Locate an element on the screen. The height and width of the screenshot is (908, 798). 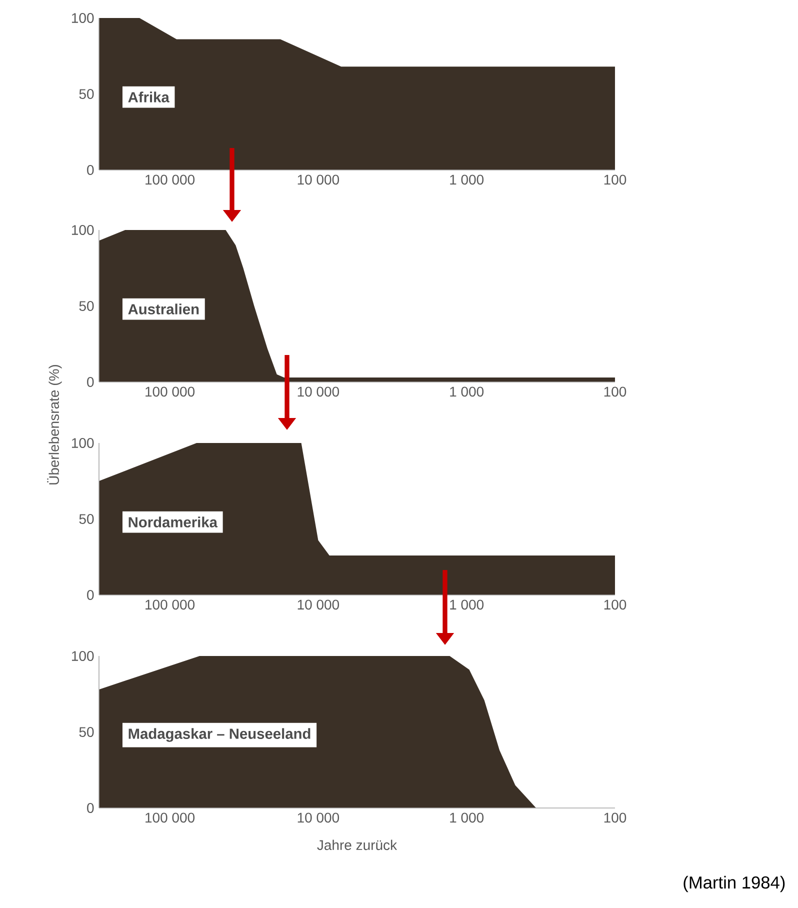
series-label: Afrika is located at coordinates (149, 97).